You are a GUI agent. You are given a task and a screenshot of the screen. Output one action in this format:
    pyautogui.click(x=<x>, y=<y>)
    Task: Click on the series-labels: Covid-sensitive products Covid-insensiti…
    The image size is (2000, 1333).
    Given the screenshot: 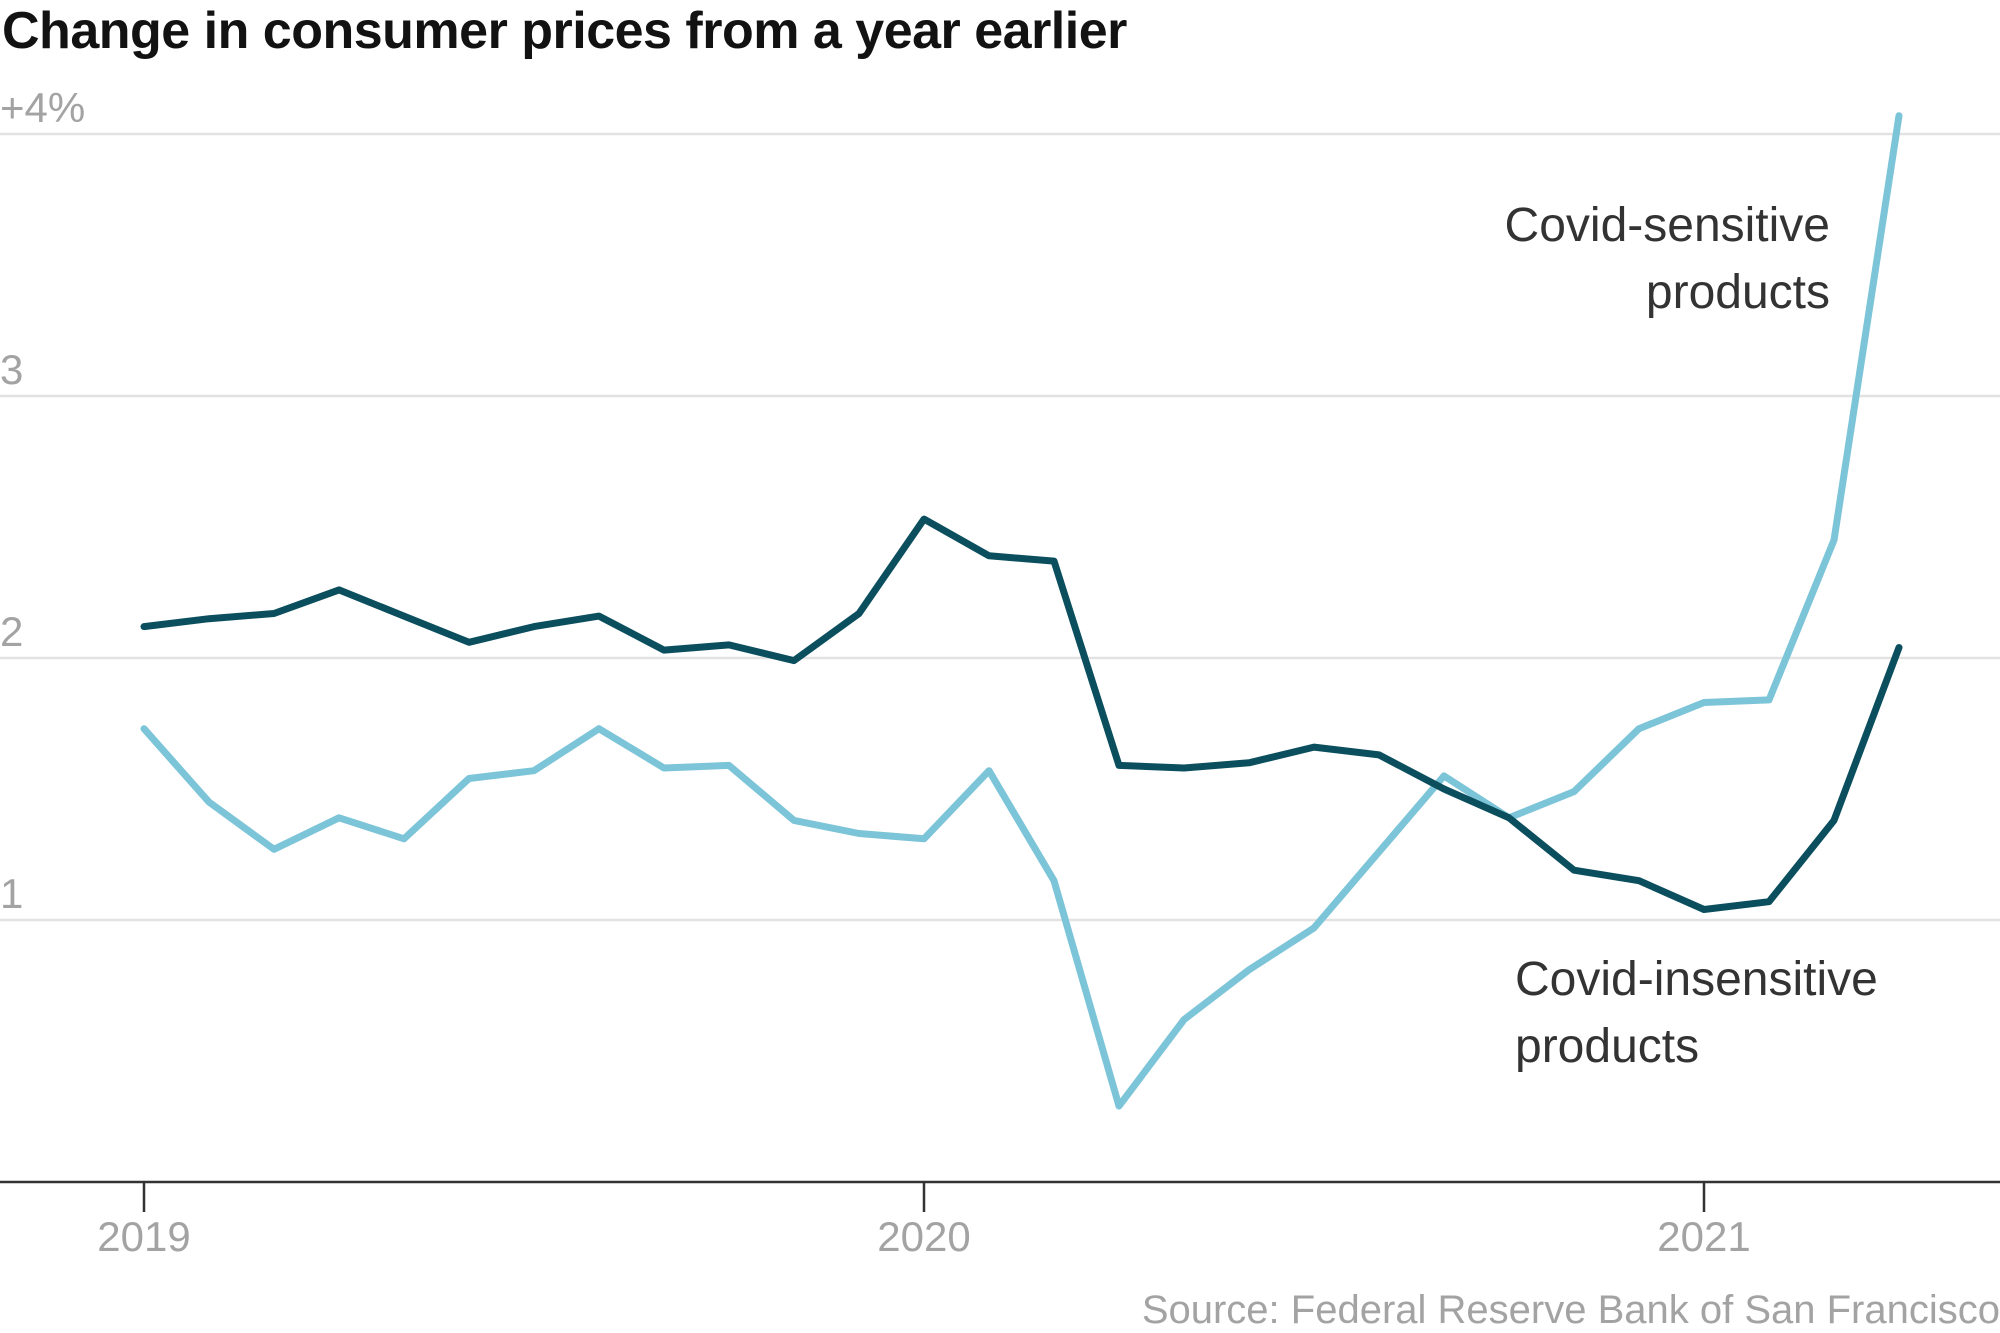 What is the action you would take?
    pyautogui.click(x=1691, y=636)
    